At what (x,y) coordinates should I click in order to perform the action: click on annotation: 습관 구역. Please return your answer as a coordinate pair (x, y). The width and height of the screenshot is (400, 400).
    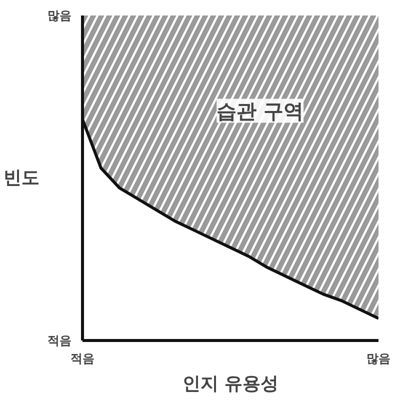
    Looking at the image, I should click on (260, 110).